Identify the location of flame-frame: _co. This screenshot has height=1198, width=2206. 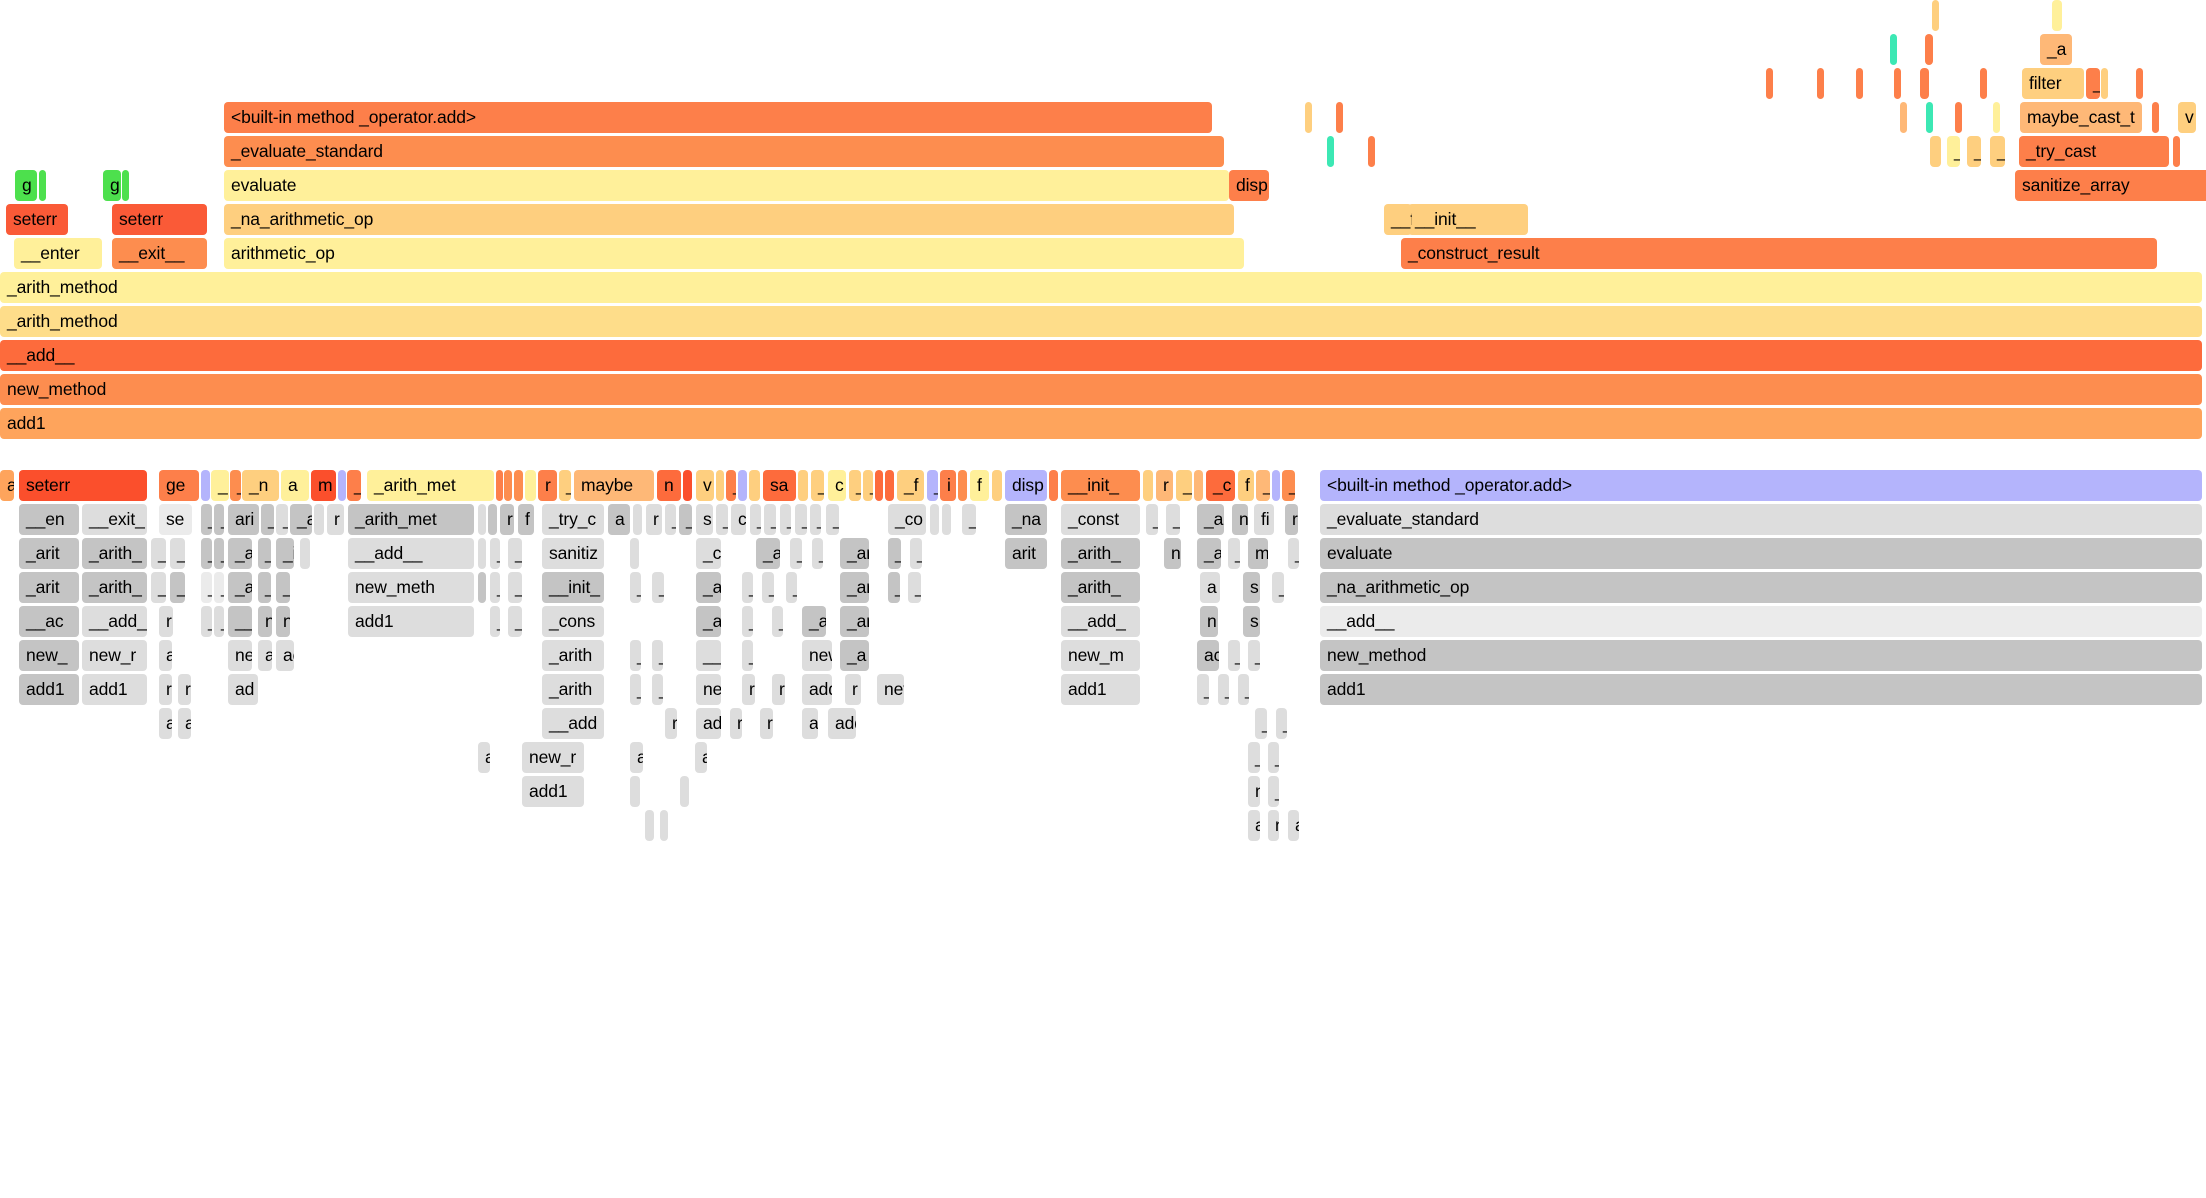
(907, 519).